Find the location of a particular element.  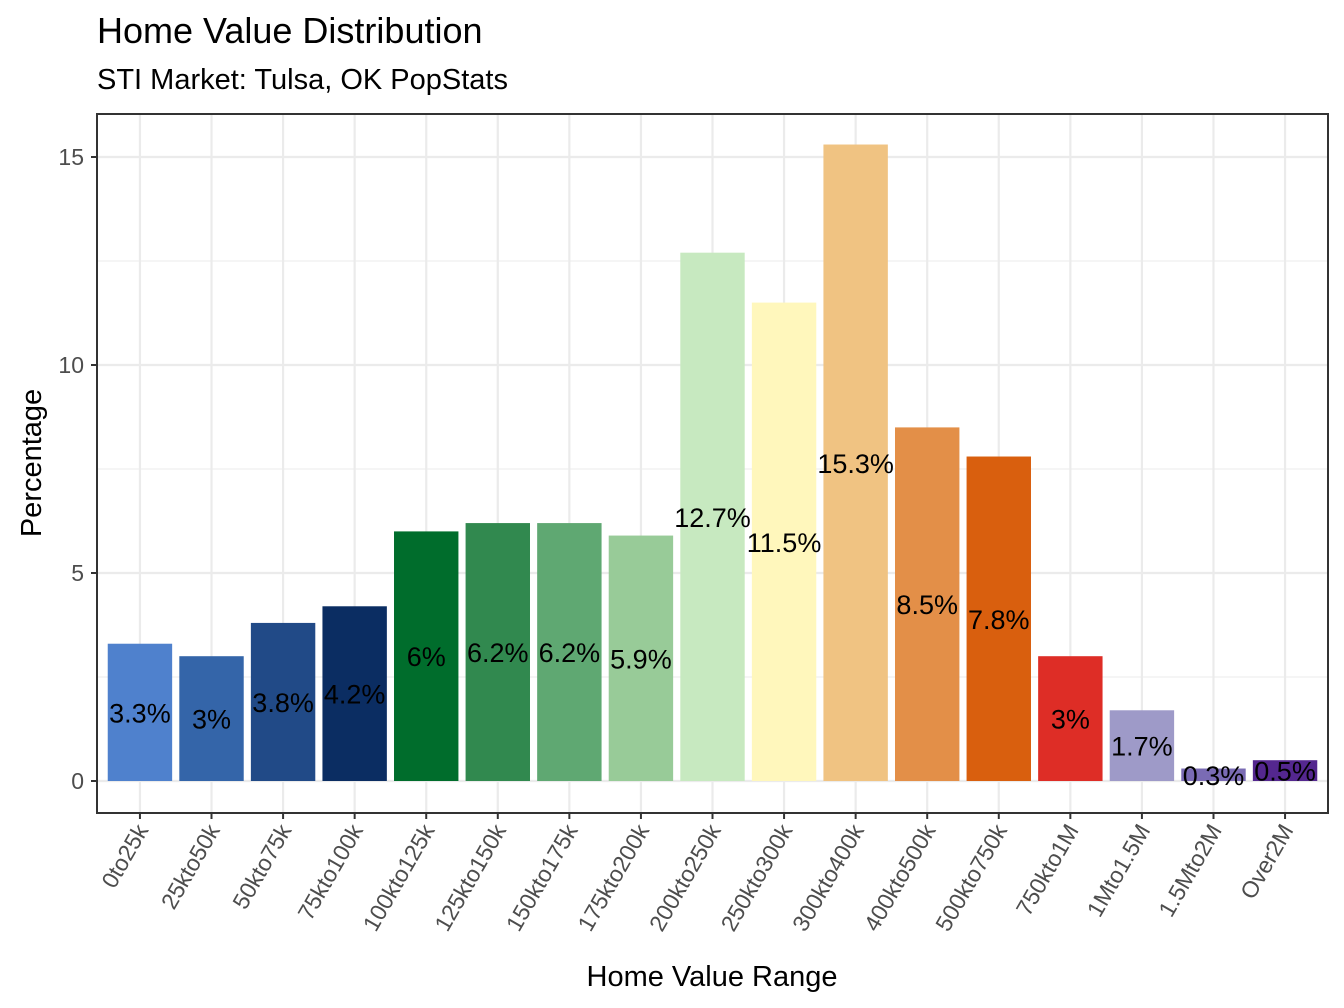

bar-175kto200k is located at coordinates (641, 658).